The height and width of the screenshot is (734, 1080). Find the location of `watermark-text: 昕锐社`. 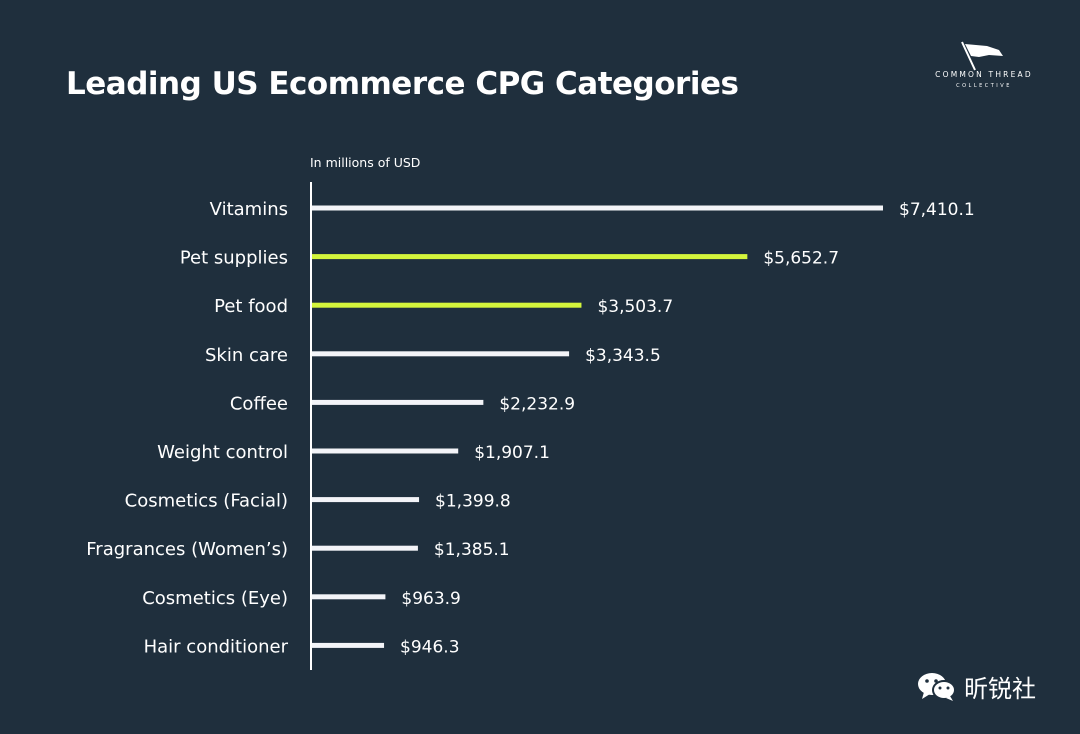

watermark-text: 昕锐社 is located at coordinates (1000, 688).